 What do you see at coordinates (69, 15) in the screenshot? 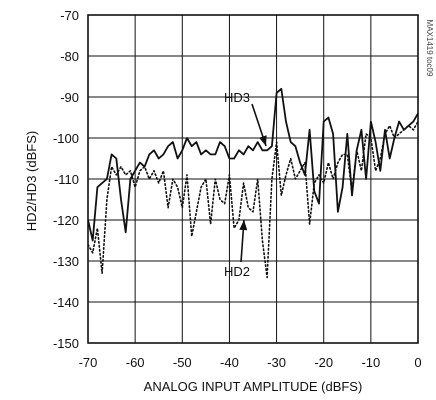
I see `y-tick-label: -70` at bounding box center [69, 15].